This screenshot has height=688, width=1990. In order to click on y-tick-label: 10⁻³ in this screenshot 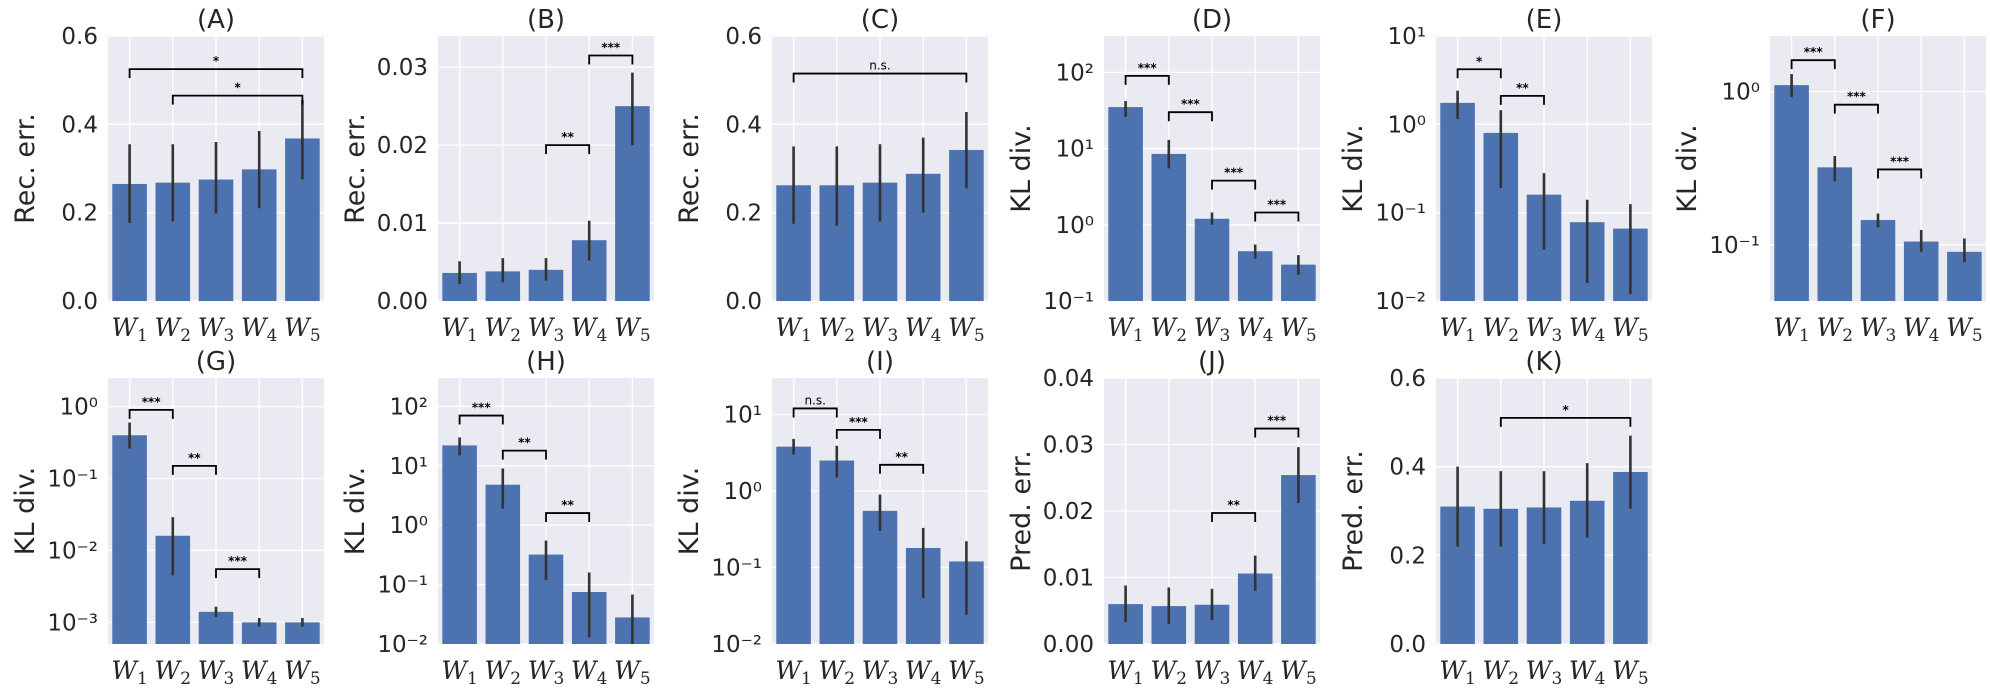, I will do `click(72, 623)`.